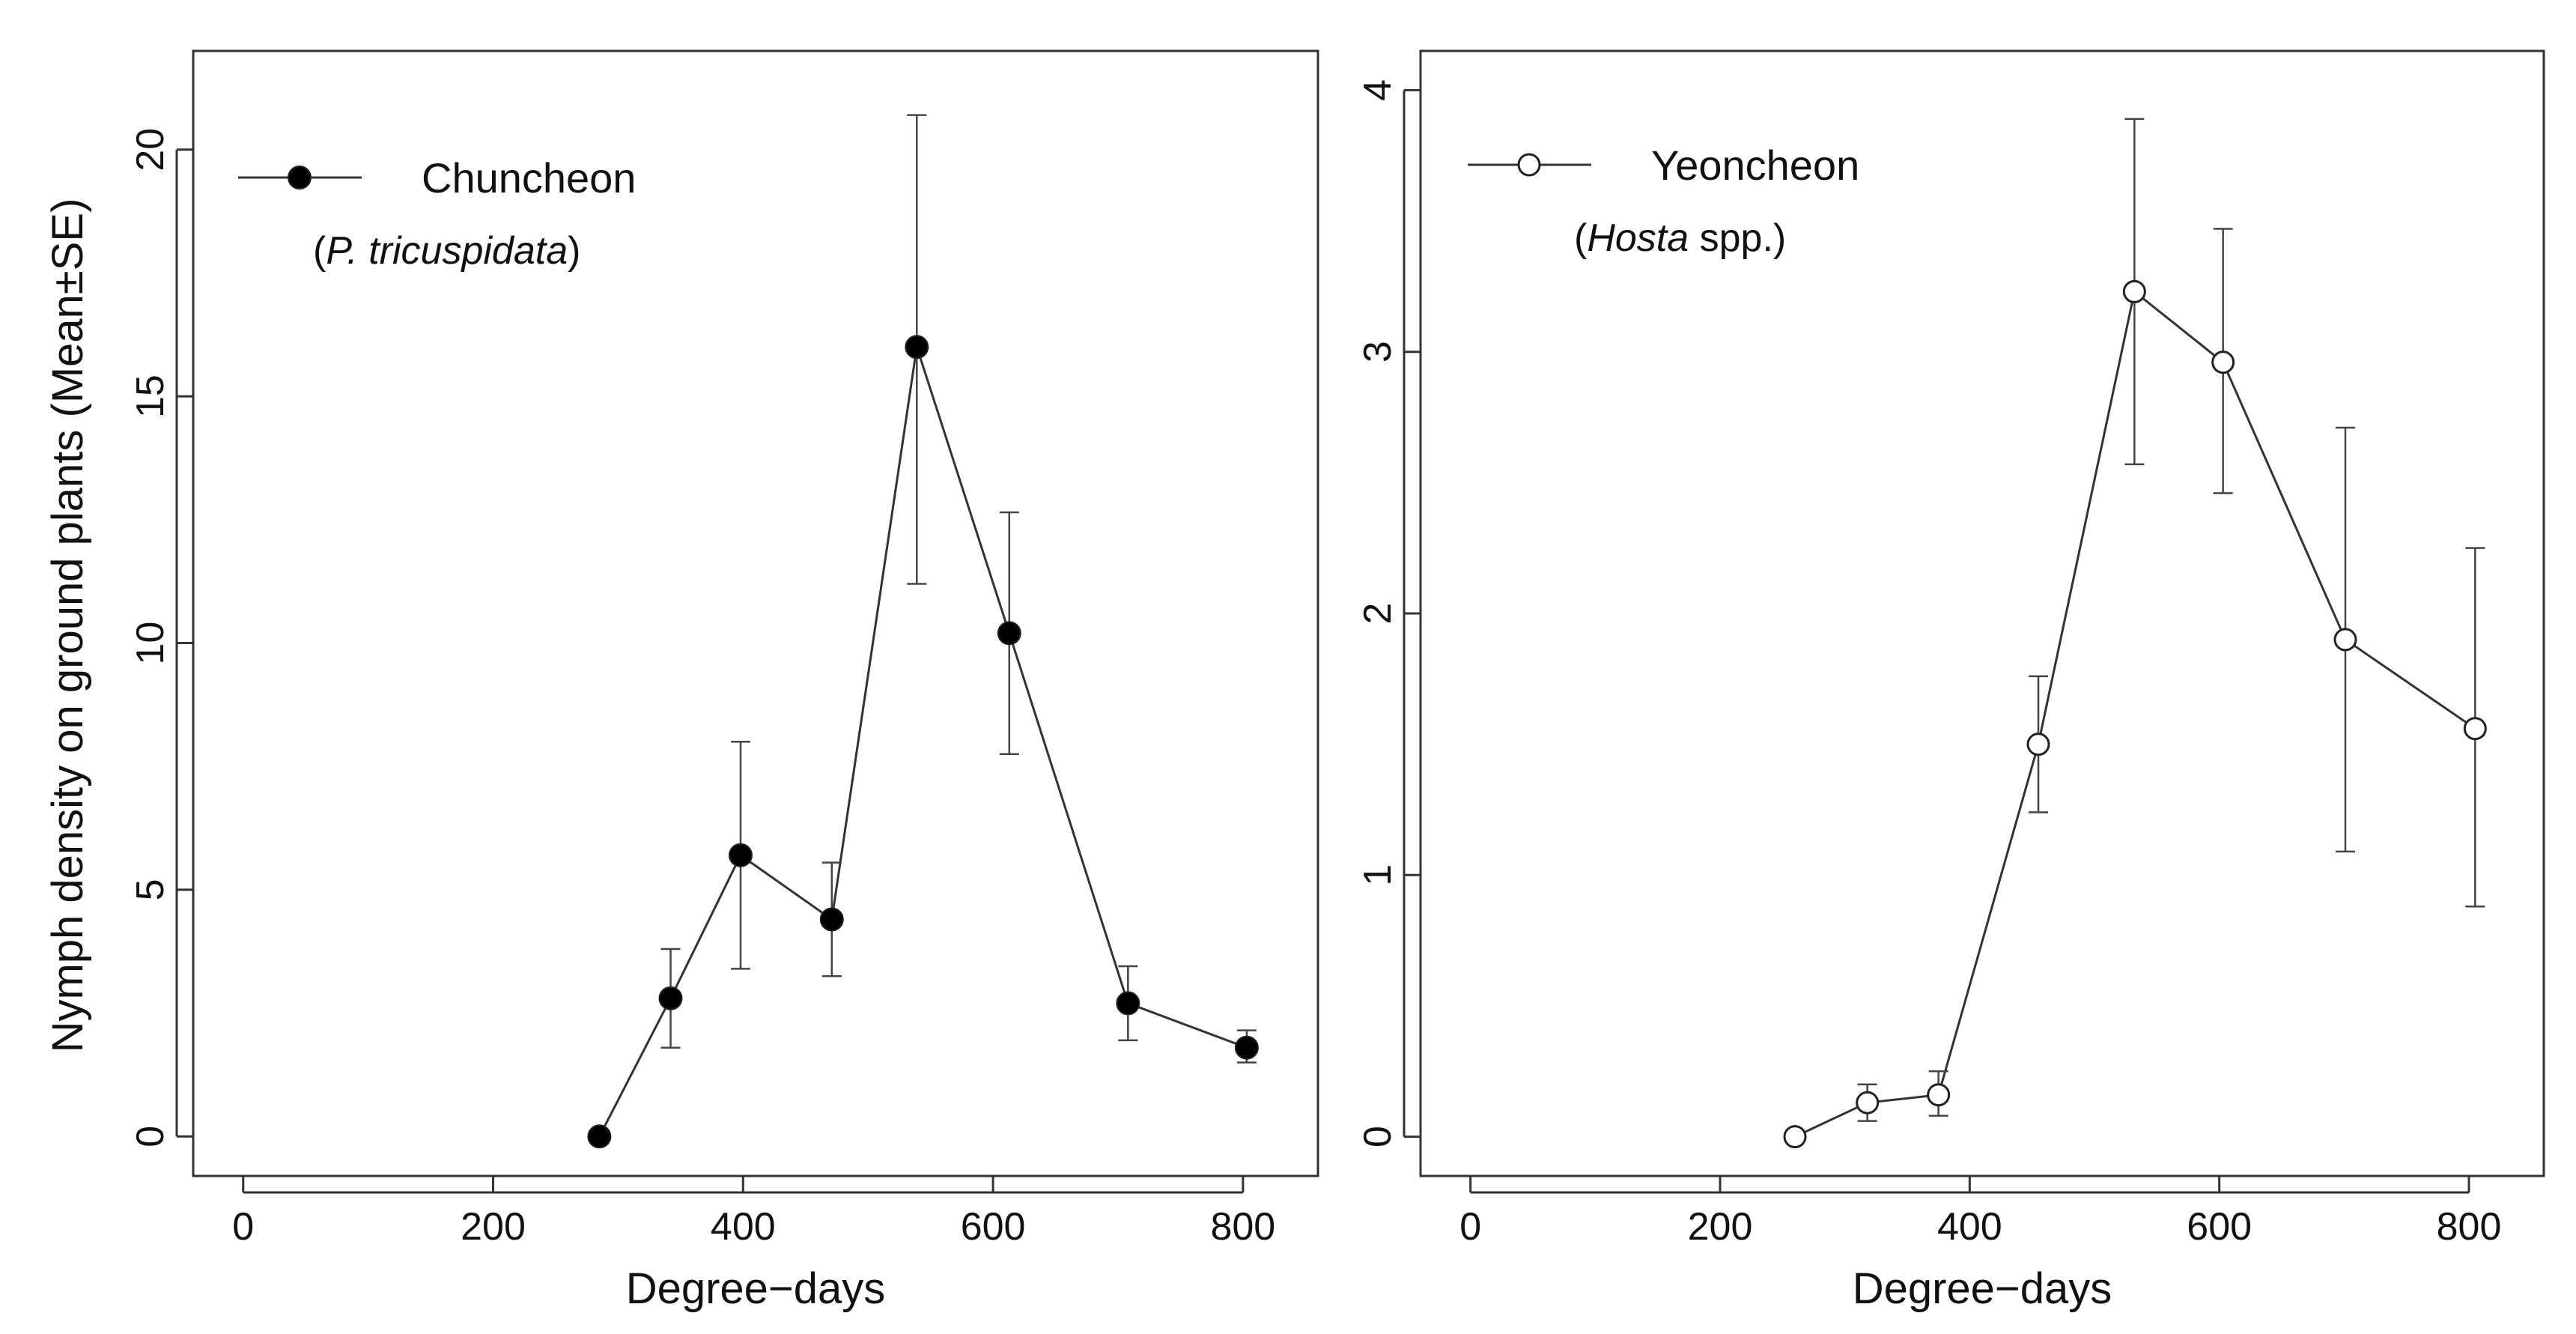 Image resolution: width=2576 pixels, height=1334 pixels. Describe the element at coordinates (1378, 875) in the screenshot. I see `y-tick-label: 1` at that location.